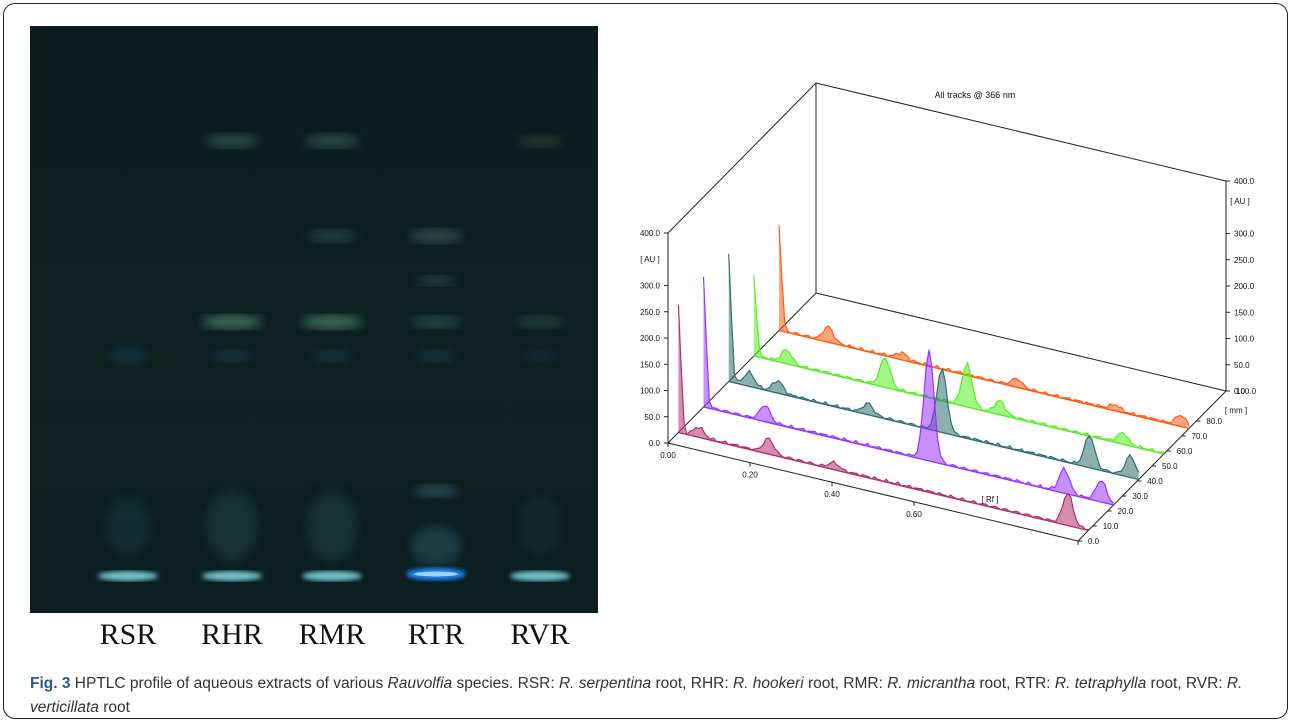  What do you see at coordinates (650, 391) in the screenshot?
I see `y-tick-label: 100.0` at bounding box center [650, 391].